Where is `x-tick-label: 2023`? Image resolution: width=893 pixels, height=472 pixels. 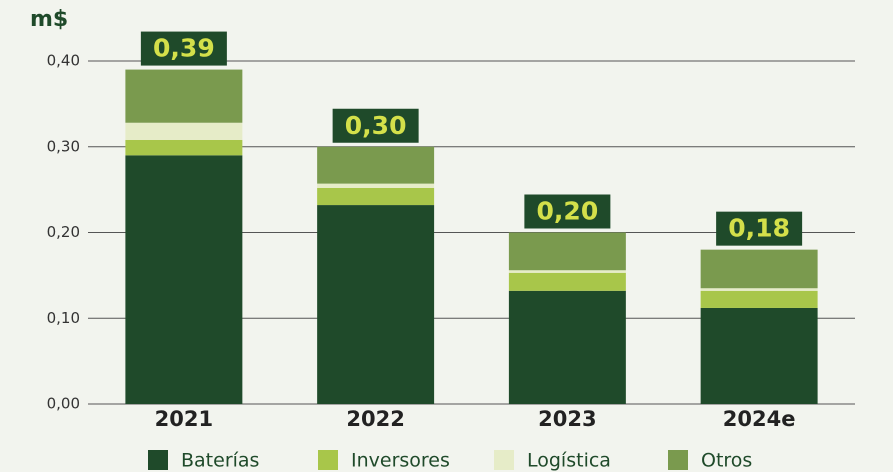
x-tick-label: 2023 is located at coordinates (567, 419).